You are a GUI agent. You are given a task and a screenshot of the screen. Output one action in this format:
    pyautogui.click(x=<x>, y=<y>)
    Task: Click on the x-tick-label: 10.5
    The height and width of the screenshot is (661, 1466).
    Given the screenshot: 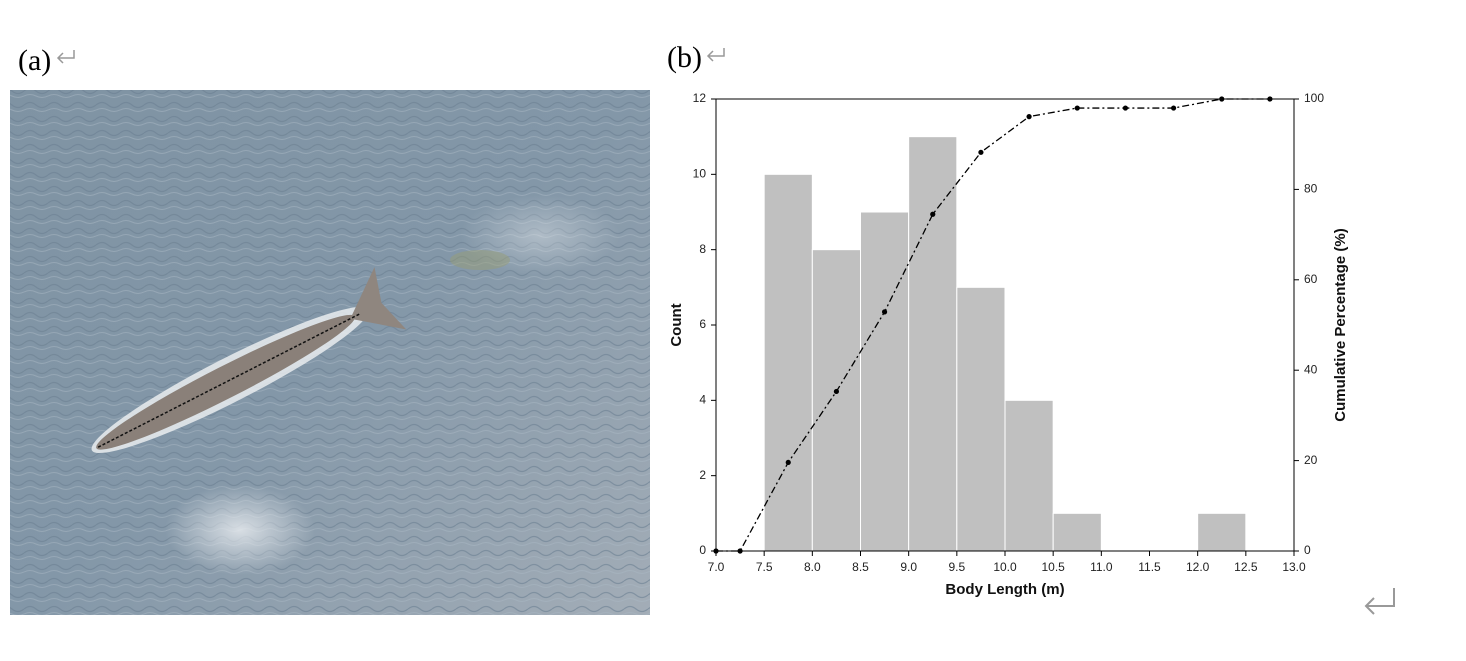 What is the action you would take?
    pyautogui.click(x=1053, y=567)
    